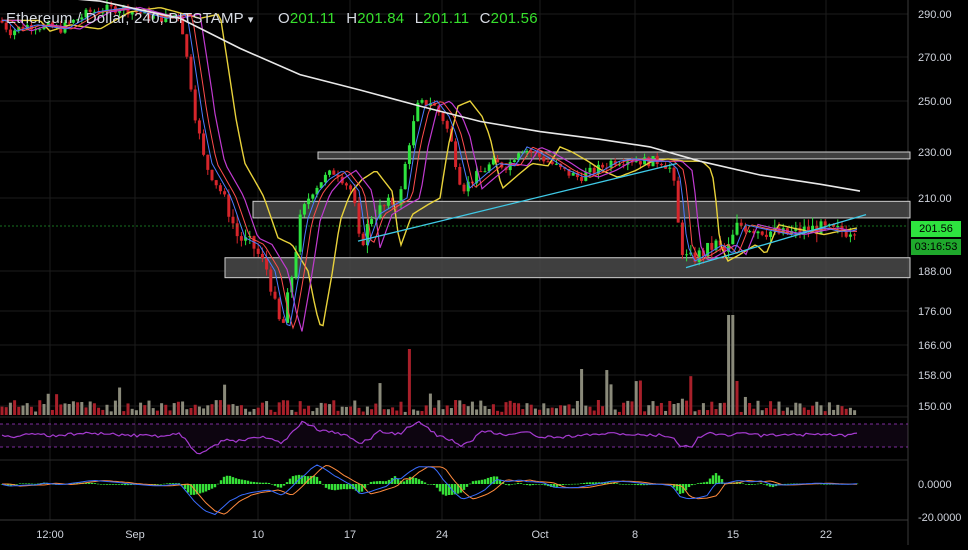 The height and width of the screenshot is (550, 968). I want to click on symbol-title: Ethereum / Dollar, 240, BITSTAMP, so click(125, 18).